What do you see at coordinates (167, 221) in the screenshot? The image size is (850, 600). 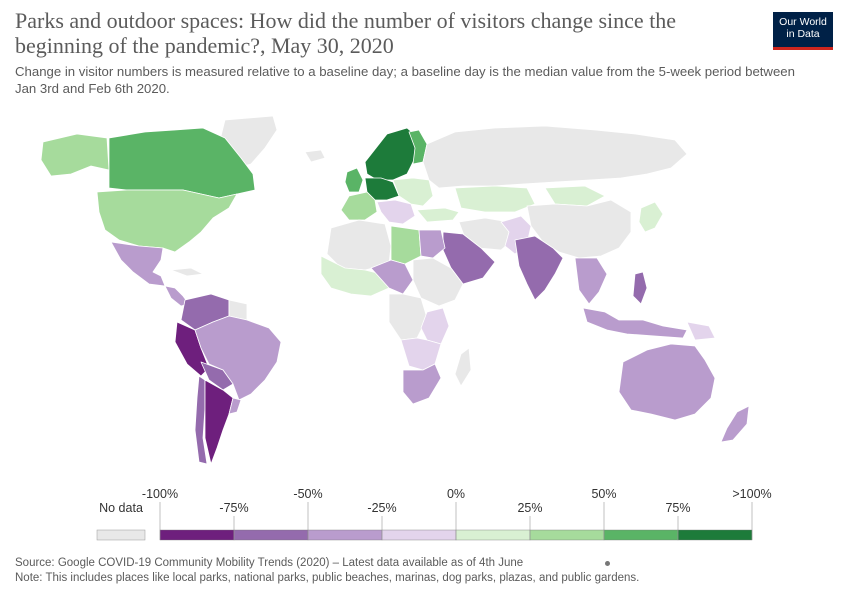 I see `region-usa` at bounding box center [167, 221].